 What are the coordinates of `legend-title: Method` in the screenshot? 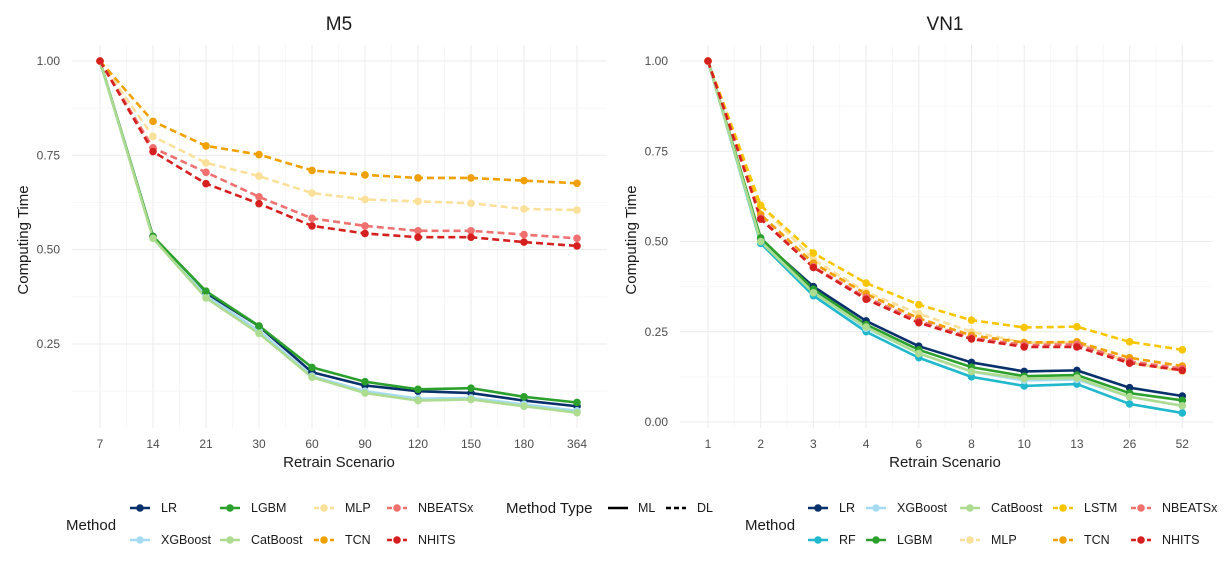 It's located at (770, 525).